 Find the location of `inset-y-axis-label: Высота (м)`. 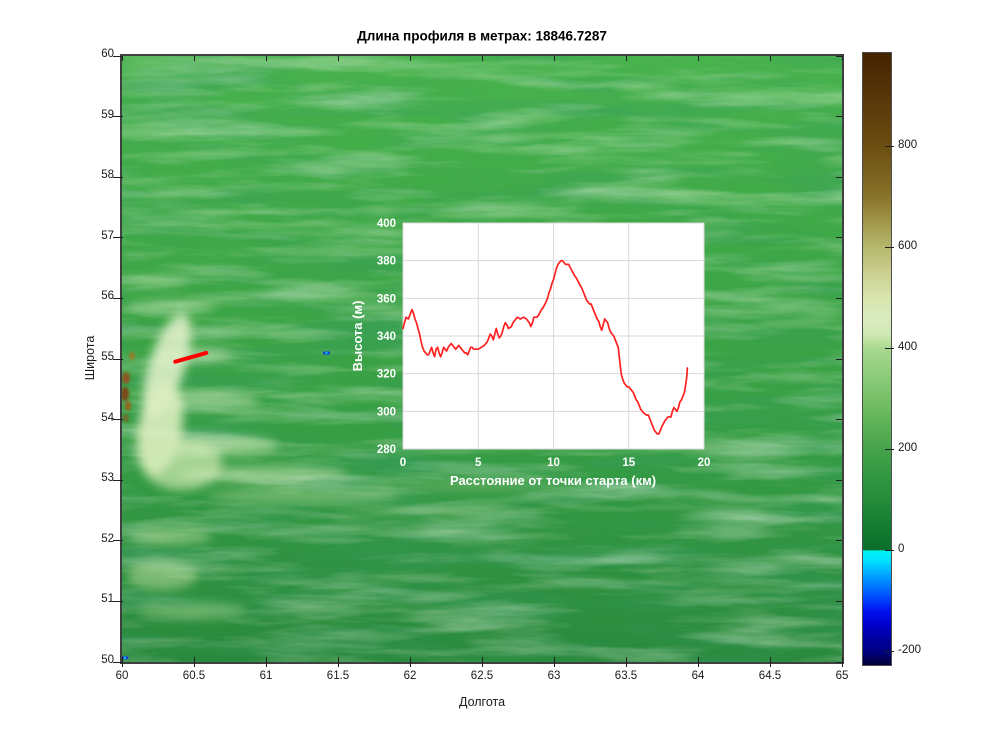

inset-y-axis-label: Высота (м) is located at coordinates (357, 336).